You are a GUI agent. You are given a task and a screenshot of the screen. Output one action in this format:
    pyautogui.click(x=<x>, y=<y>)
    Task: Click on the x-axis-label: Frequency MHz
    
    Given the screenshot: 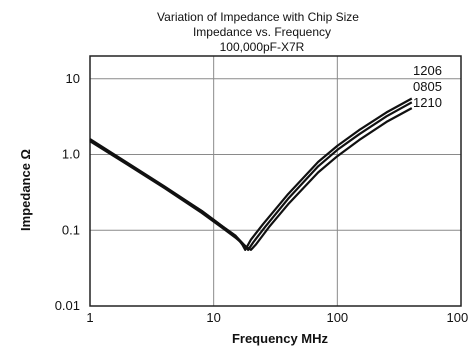 What is the action you would take?
    pyautogui.click(x=280, y=338)
    